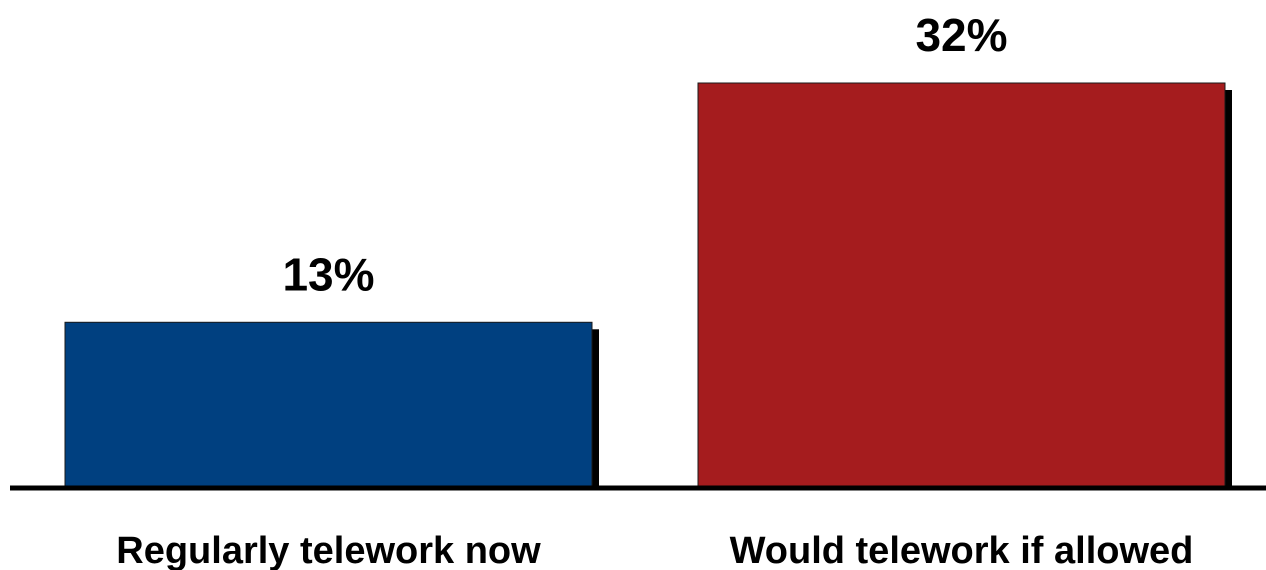 The height and width of the screenshot is (570, 1266). I want to click on category-label-2: Would telework if allowed, so click(962, 550).